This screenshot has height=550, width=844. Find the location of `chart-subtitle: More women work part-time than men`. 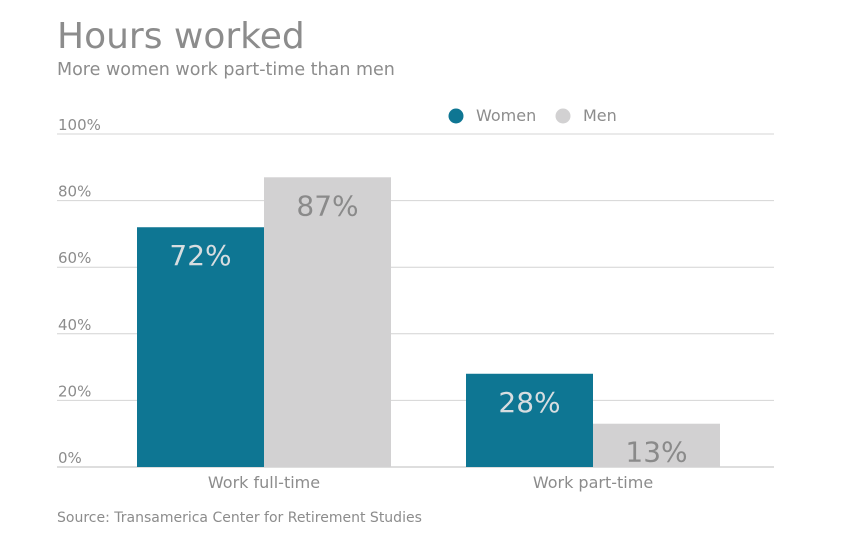

chart-subtitle: More women work part-time than men is located at coordinates (226, 70).